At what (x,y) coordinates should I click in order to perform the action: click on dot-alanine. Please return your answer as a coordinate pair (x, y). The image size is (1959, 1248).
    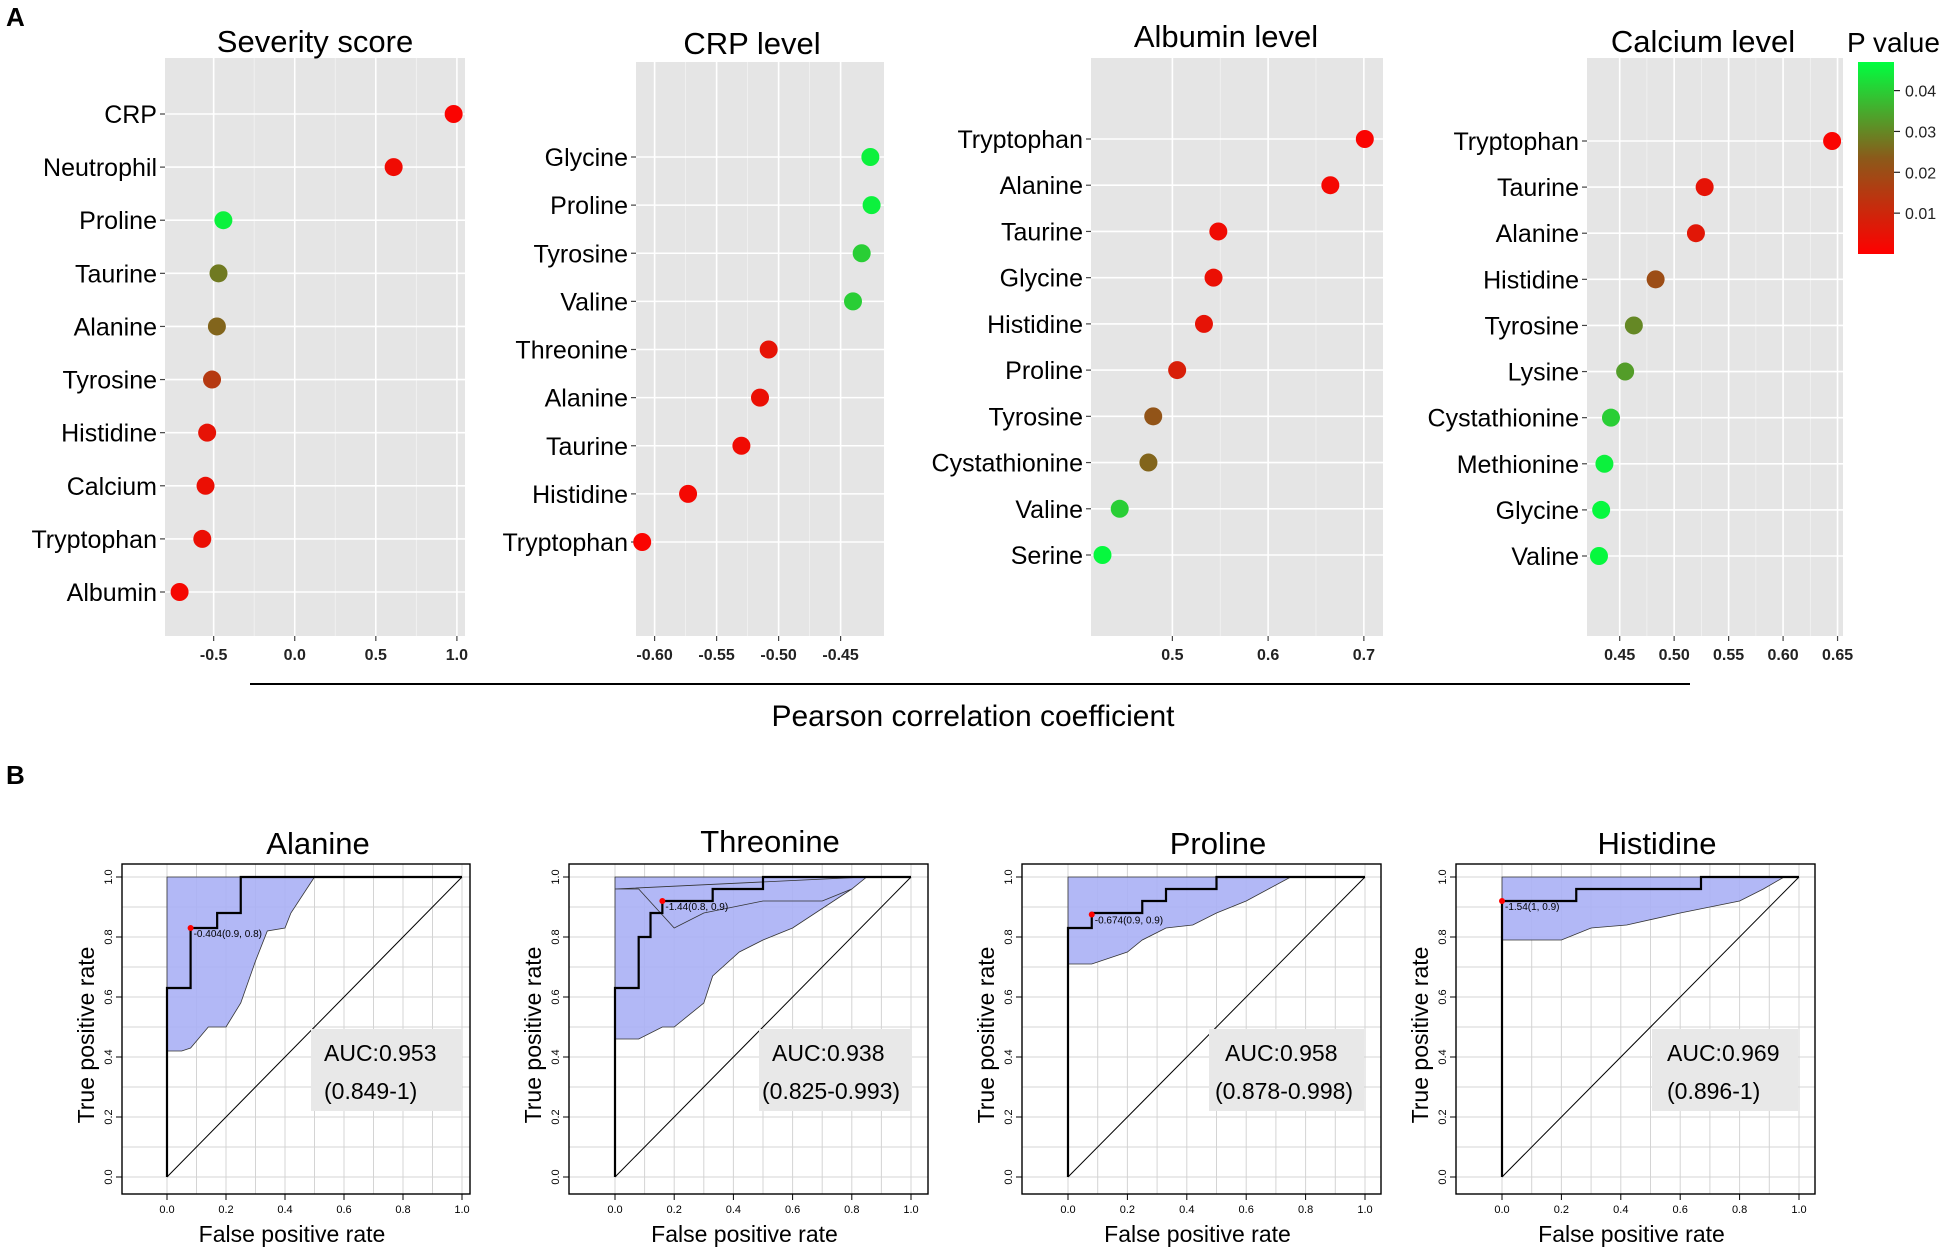
    Looking at the image, I should click on (760, 397).